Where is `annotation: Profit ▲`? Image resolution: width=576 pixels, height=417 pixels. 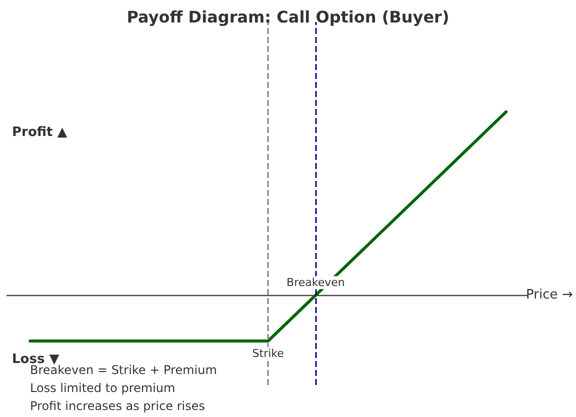
annotation: Profit ▲ is located at coordinates (40, 132).